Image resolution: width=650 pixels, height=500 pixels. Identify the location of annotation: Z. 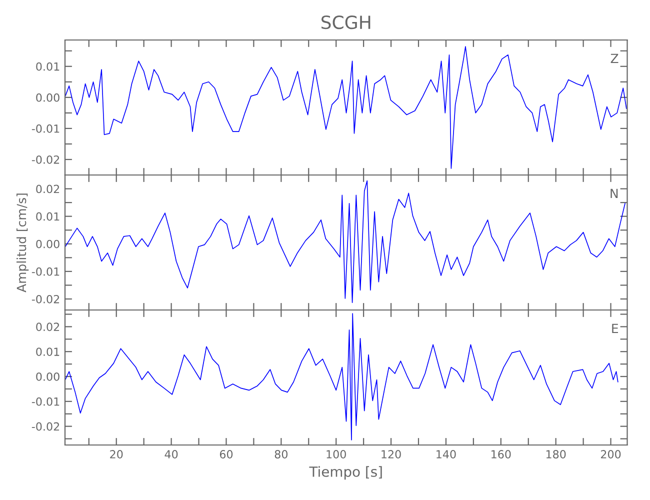
(614, 58).